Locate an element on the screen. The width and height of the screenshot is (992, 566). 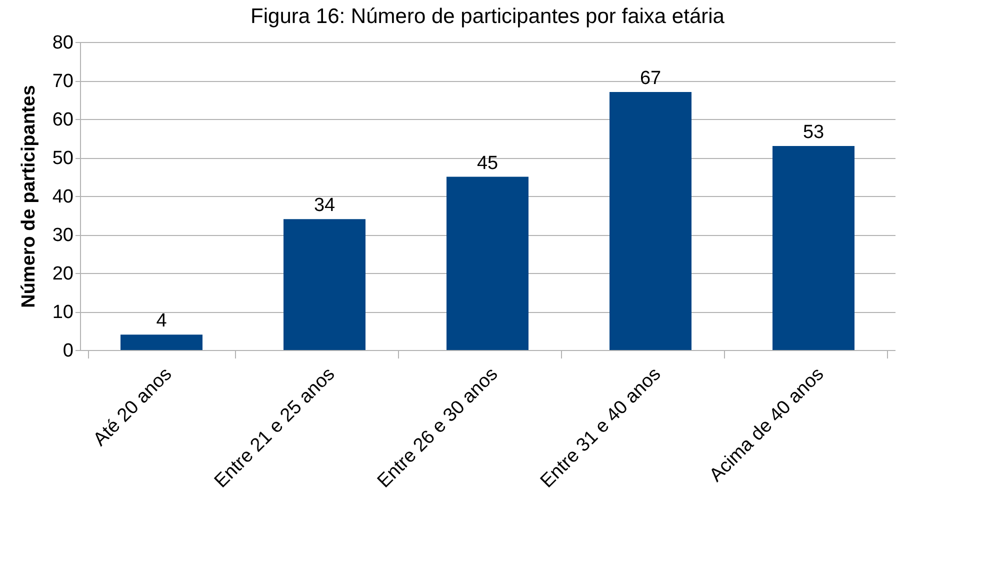
data-label: 53 is located at coordinates (813, 132).